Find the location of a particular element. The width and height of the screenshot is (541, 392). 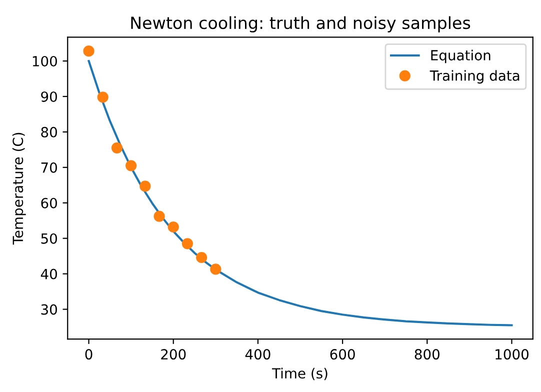

y-tick-label: 50 is located at coordinates (49, 238).